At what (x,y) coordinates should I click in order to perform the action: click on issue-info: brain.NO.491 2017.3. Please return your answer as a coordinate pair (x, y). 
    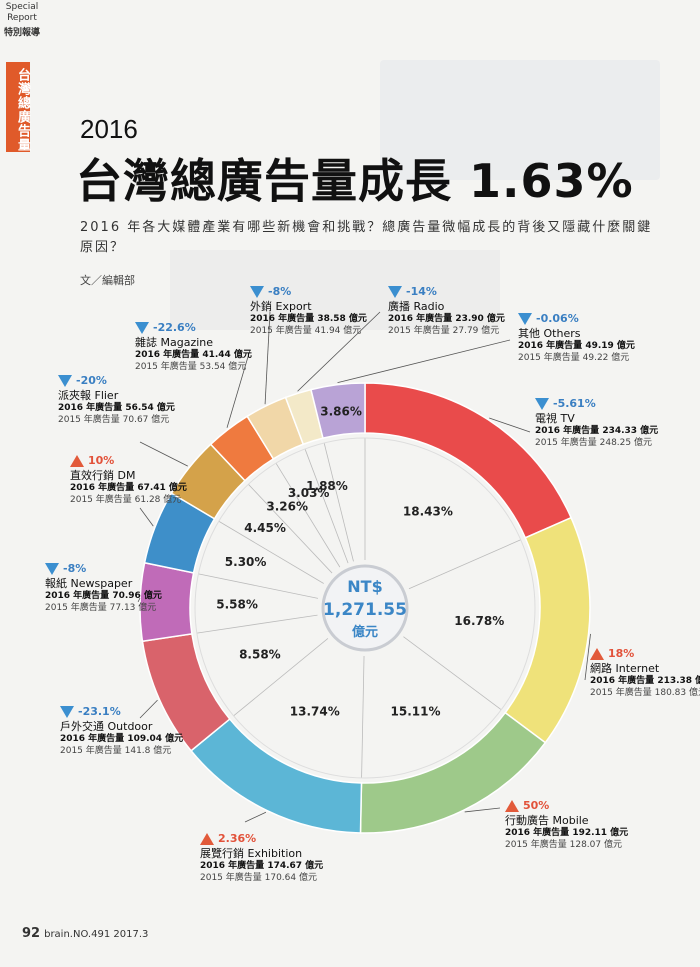
    Looking at the image, I should click on (96, 934).